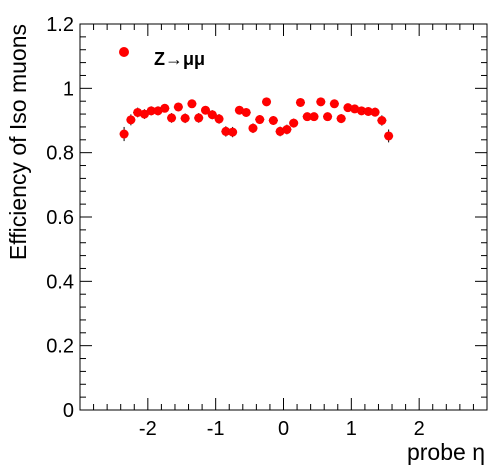 Image resolution: width=496 pixels, height=472 pixels. What do you see at coordinates (60, 25) in the screenshot?
I see `y-tick-label: 1.2` at bounding box center [60, 25].